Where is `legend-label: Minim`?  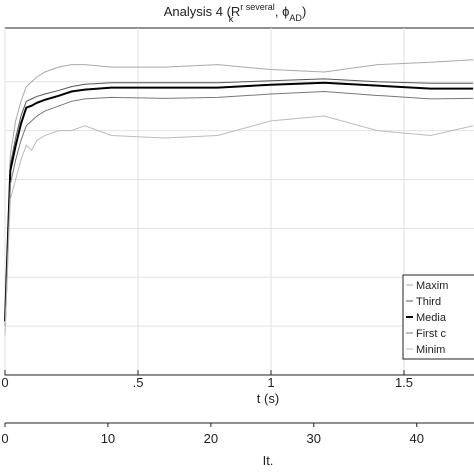 legend-label: Minim is located at coordinates (430, 350).